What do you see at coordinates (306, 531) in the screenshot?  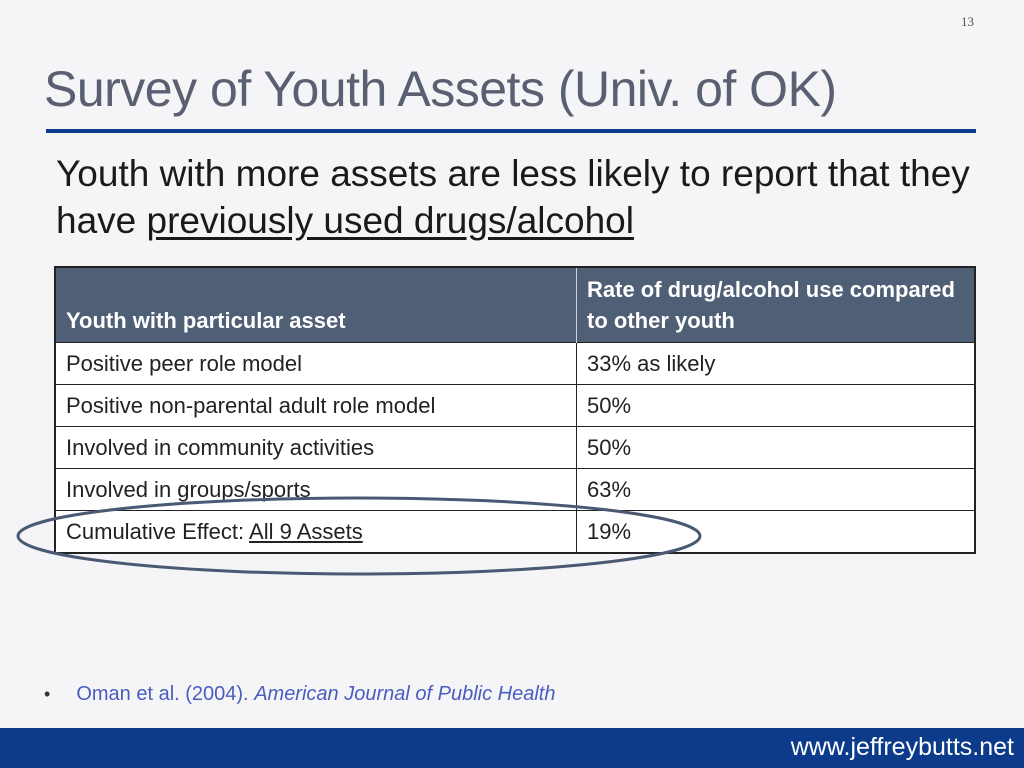 I see `cumulative-assets-link: All 9 Assets` at bounding box center [306, 531].